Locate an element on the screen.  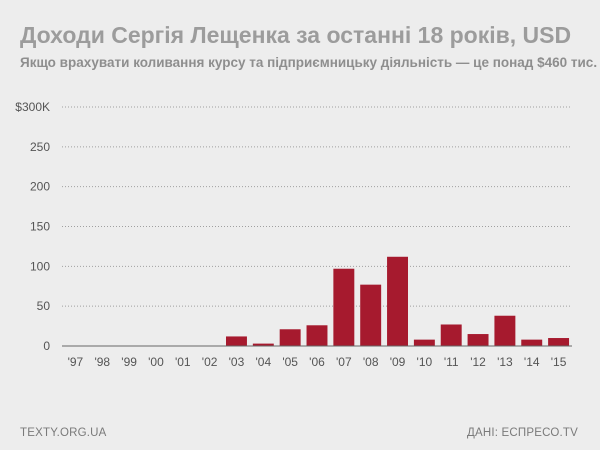
x-tick-label: '11 is located at coordinates (451, 362).